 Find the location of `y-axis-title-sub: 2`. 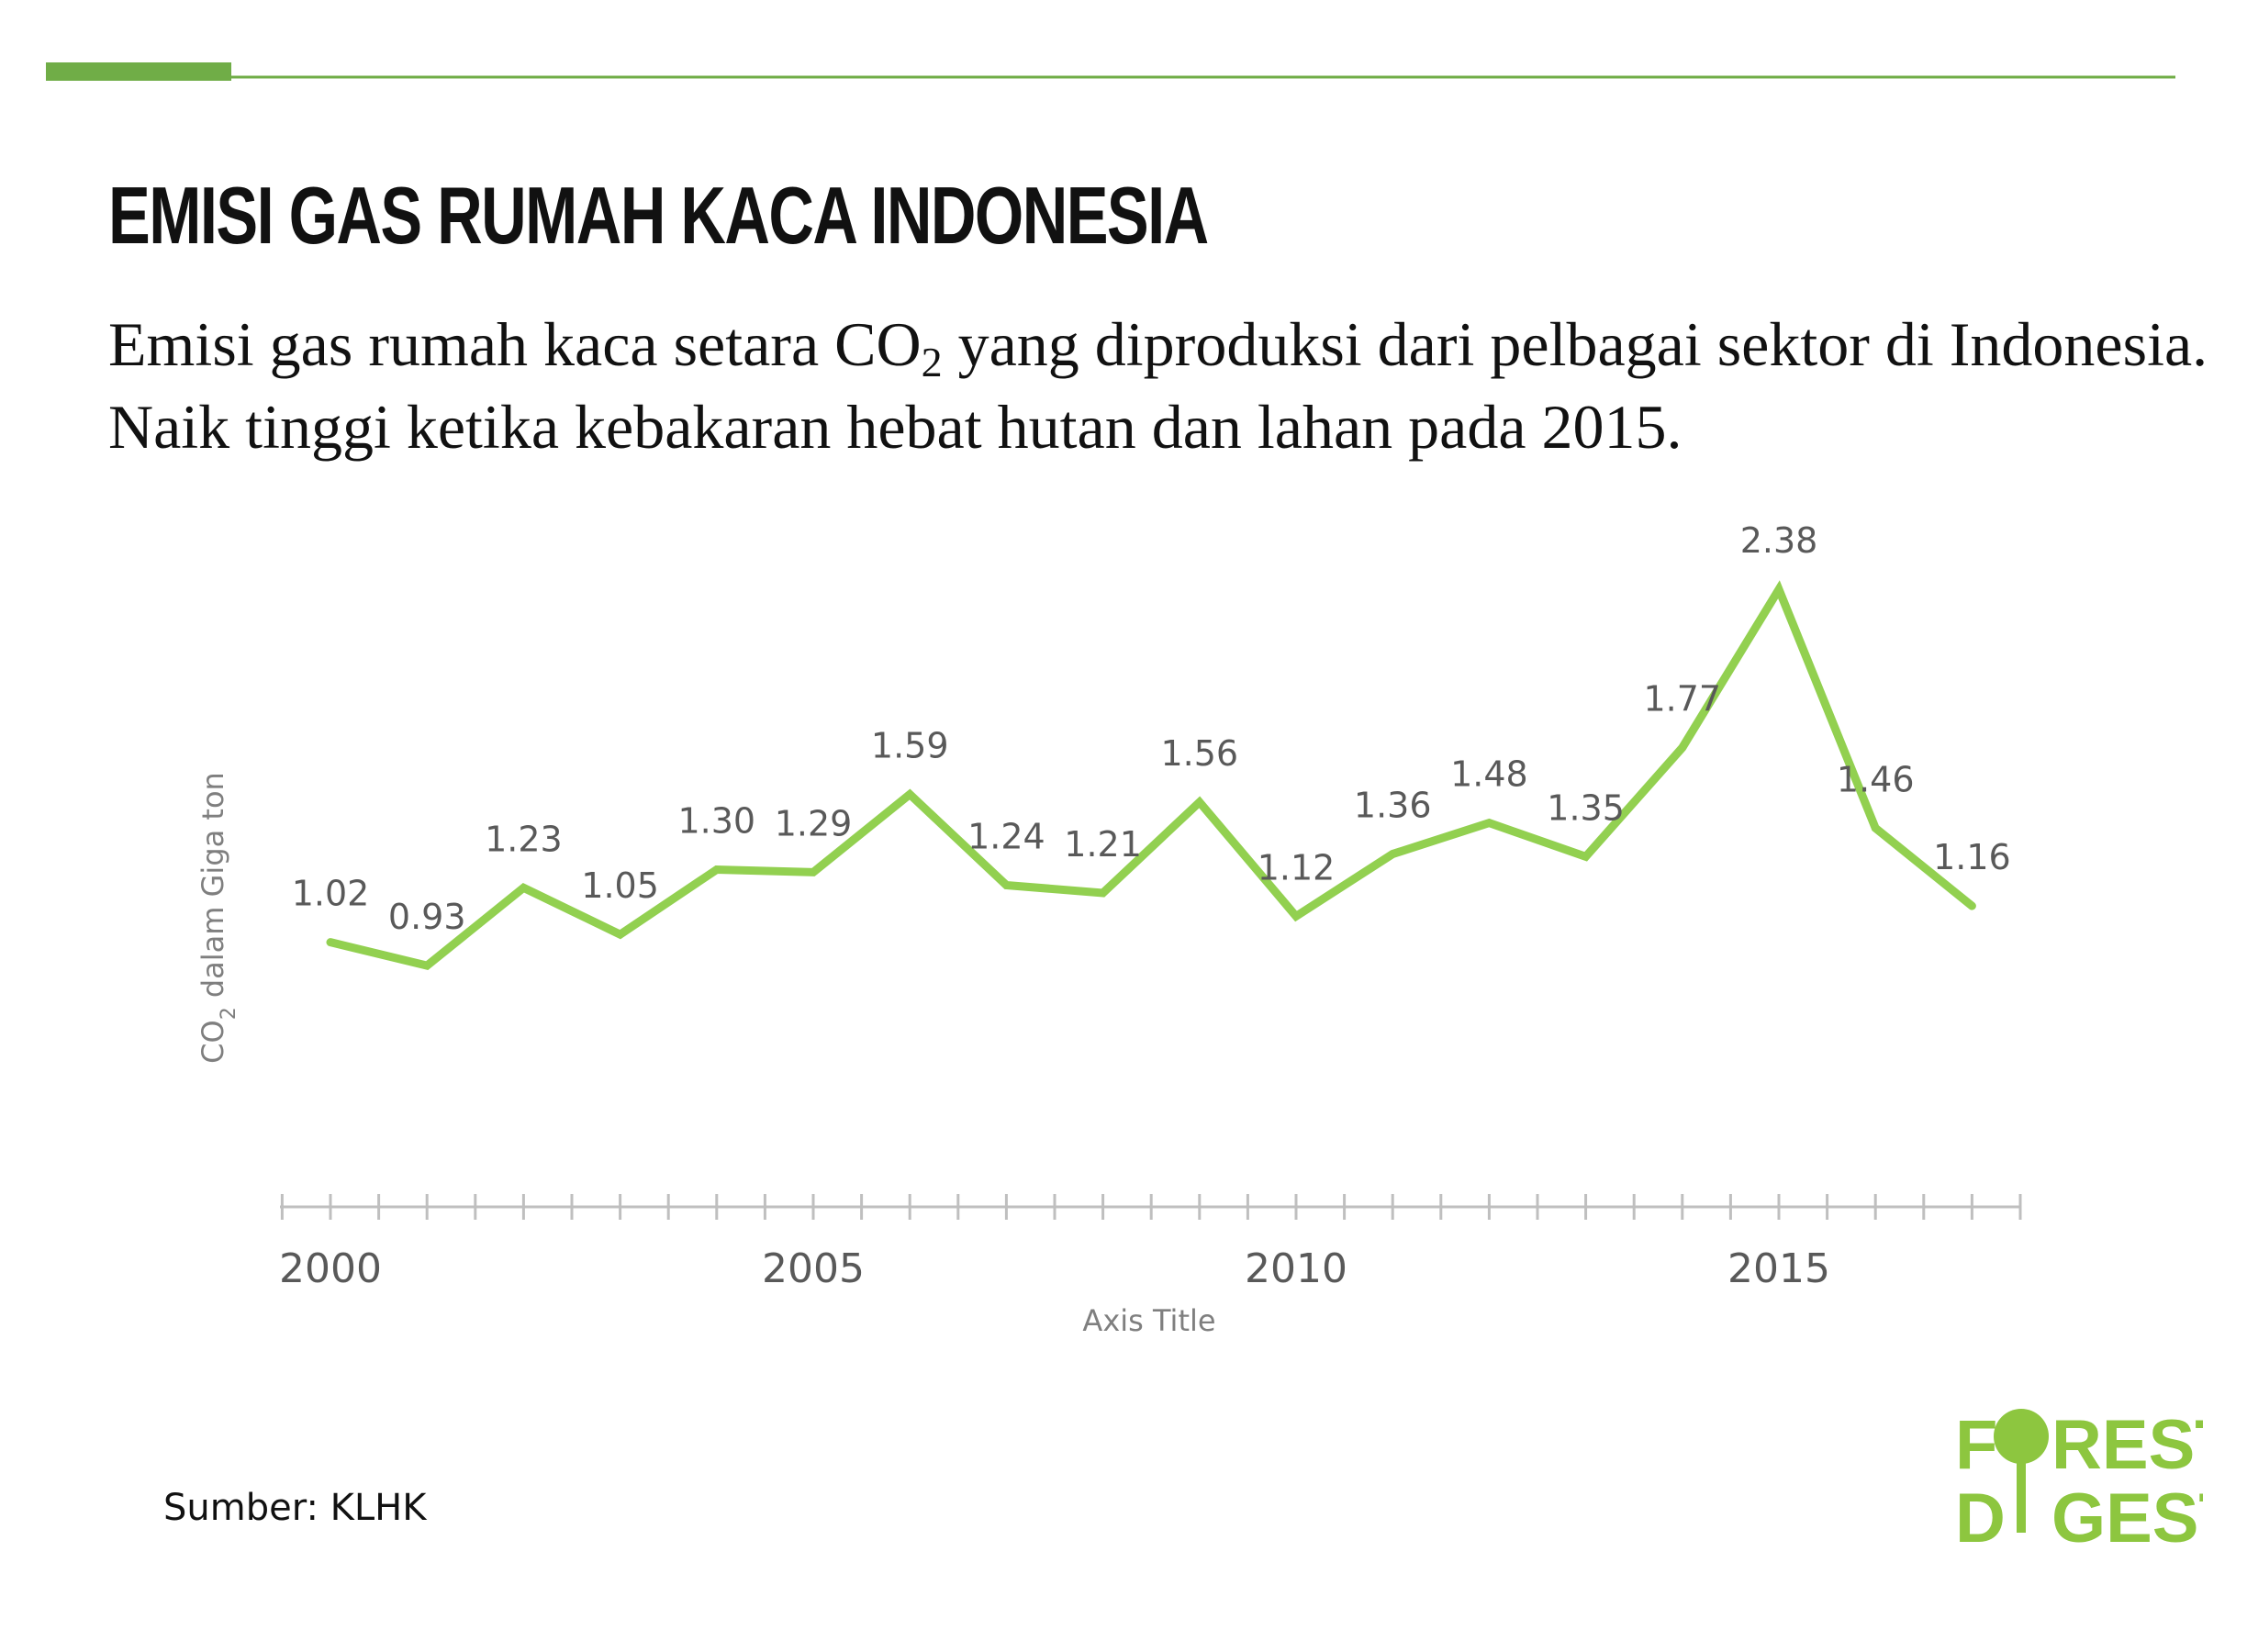

y-axis-title-sub: 2 is located at coordinates (229, 1014).